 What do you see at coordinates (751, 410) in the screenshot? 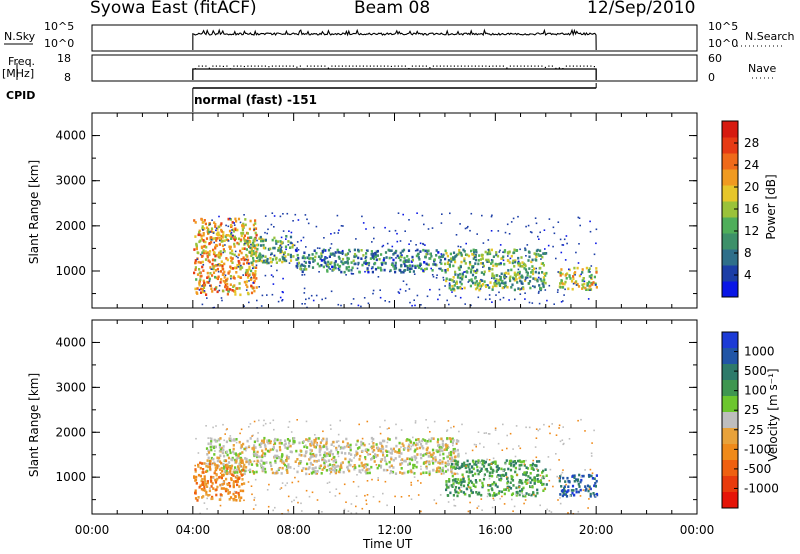
I see `colorbar-tick-label: 25` at bounding box center [751, 410].